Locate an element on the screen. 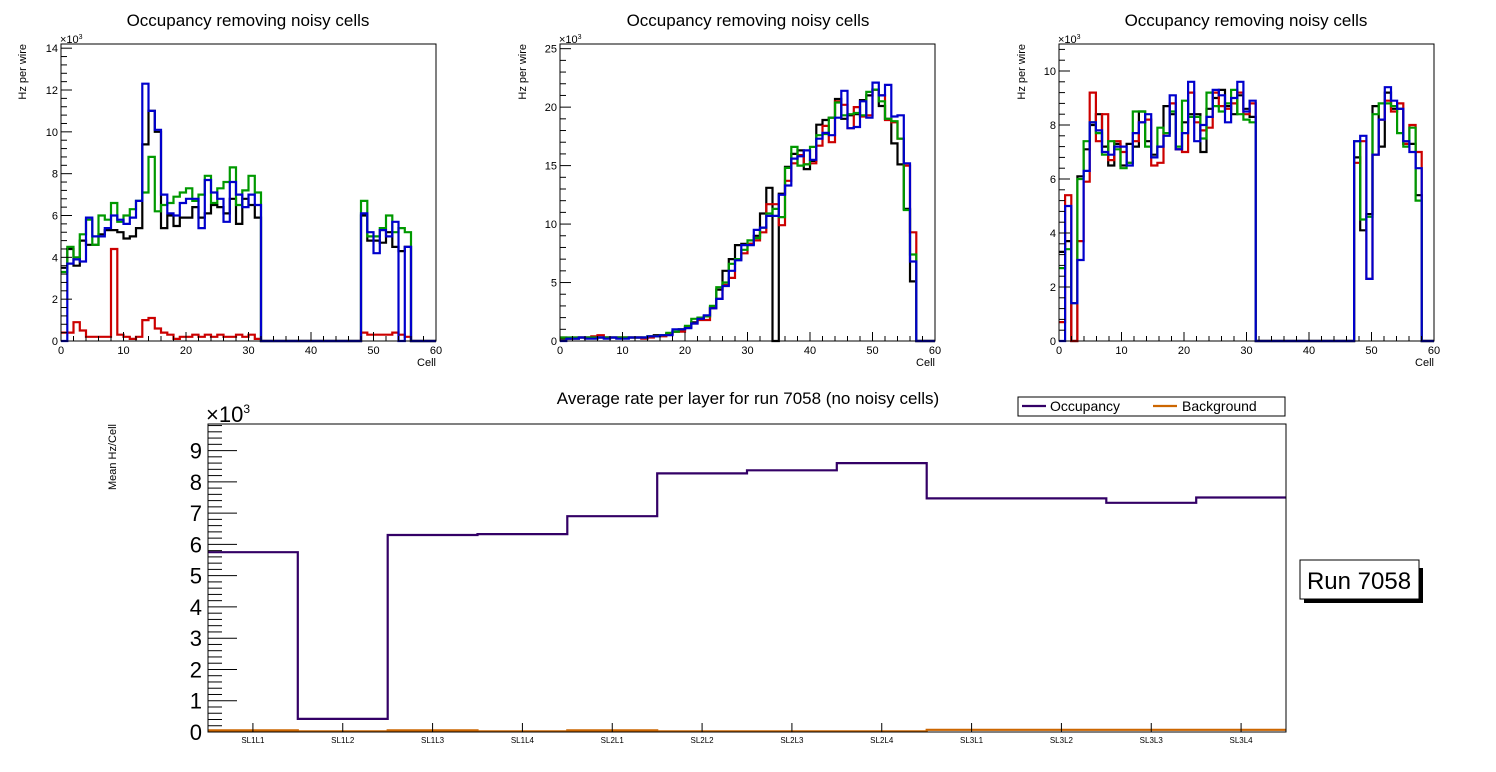  y-tick-label: 9 is located at coordinates (196, 451).